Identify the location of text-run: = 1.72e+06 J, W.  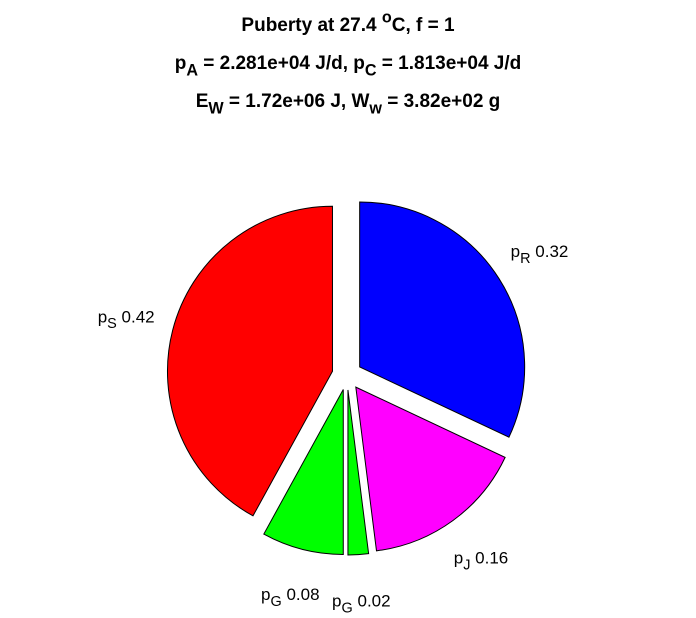
(297, 101).